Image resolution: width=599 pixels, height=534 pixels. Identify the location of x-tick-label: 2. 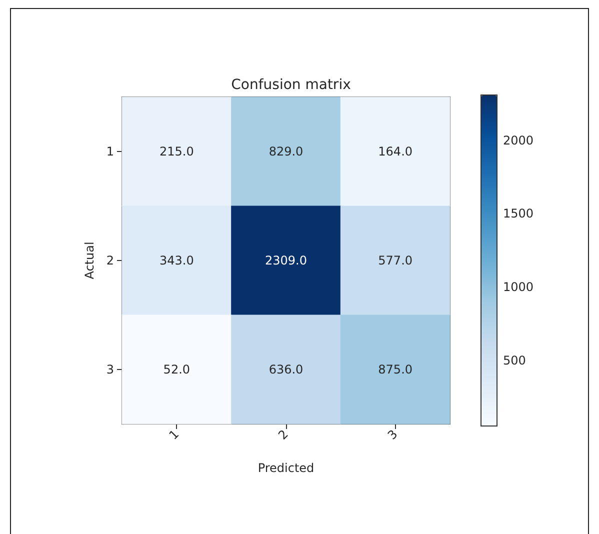
(283, 434).